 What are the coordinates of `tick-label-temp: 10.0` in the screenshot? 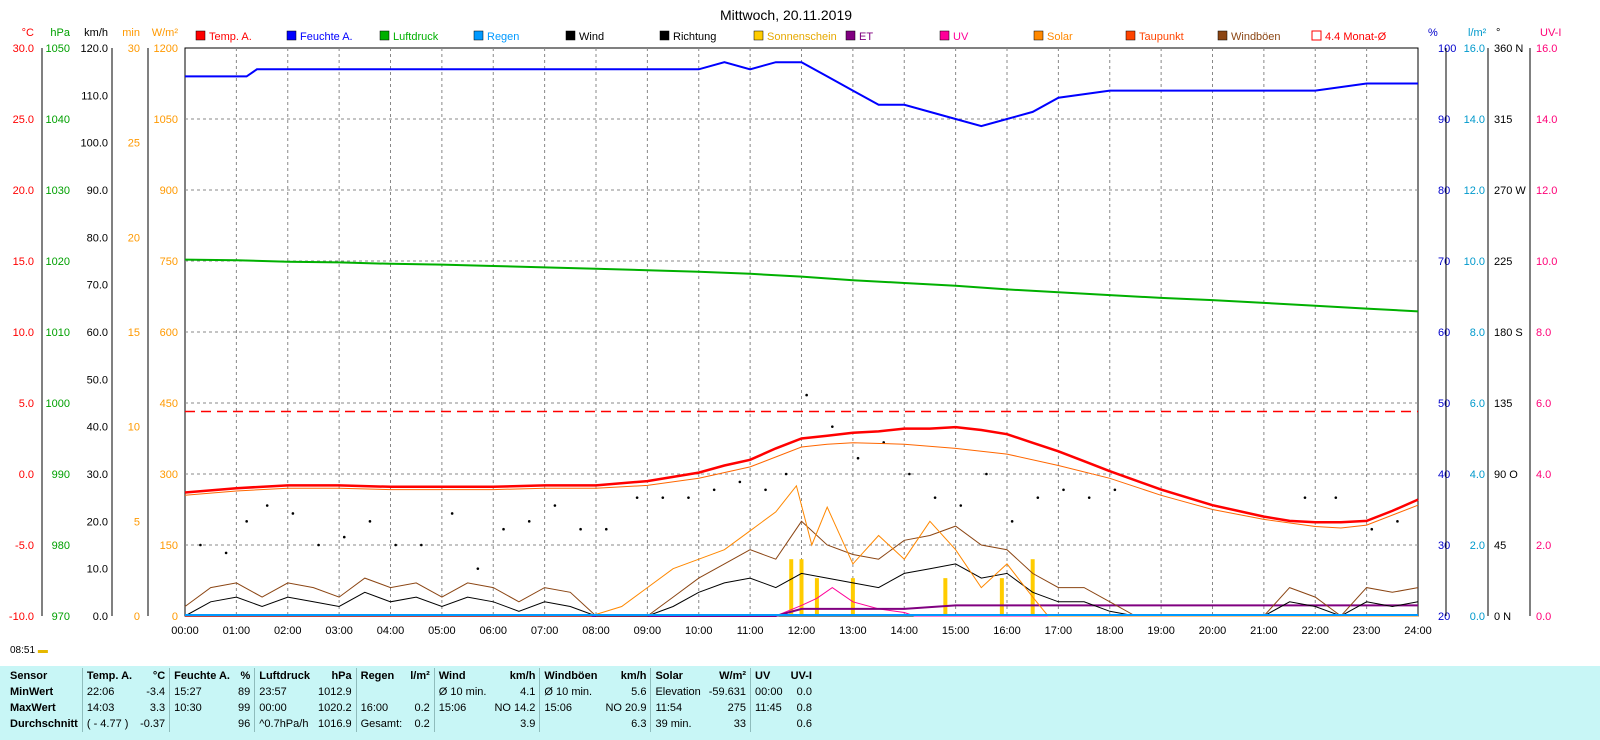 It's located at (23, 333).